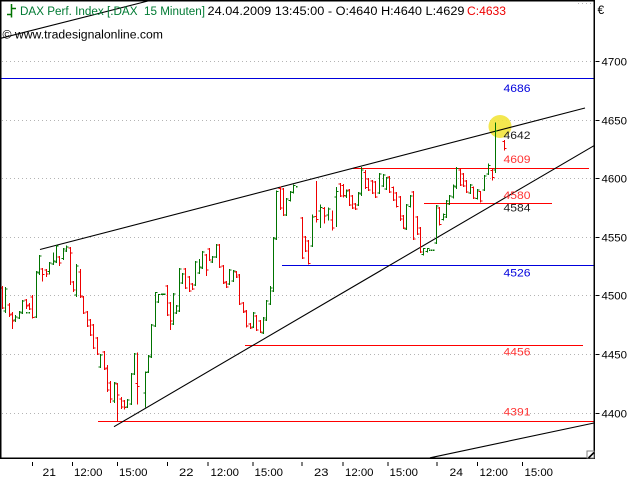 The image size is (640, 480). Describe the element at coordinates (83, 36) in the screenshot. I see `svg-text: © www.tradesignalonline.com` at that location.